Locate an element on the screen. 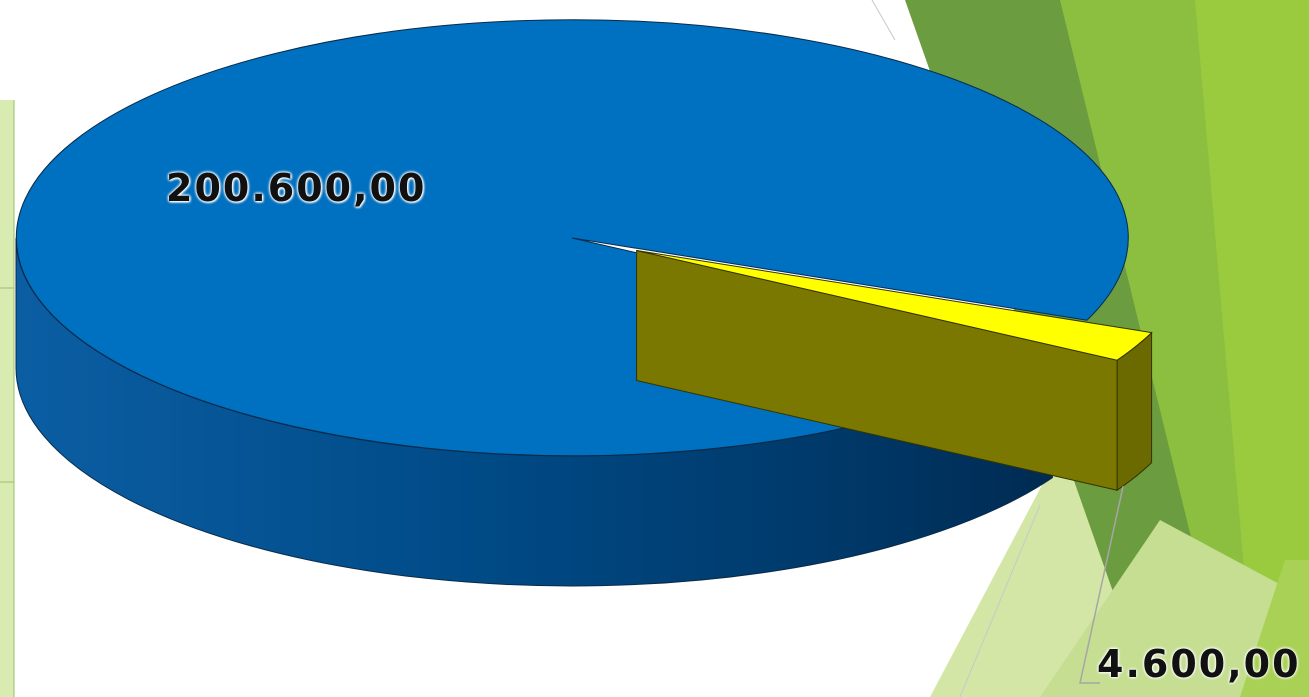  left-table-fragment is located at coordinates (7, 398).